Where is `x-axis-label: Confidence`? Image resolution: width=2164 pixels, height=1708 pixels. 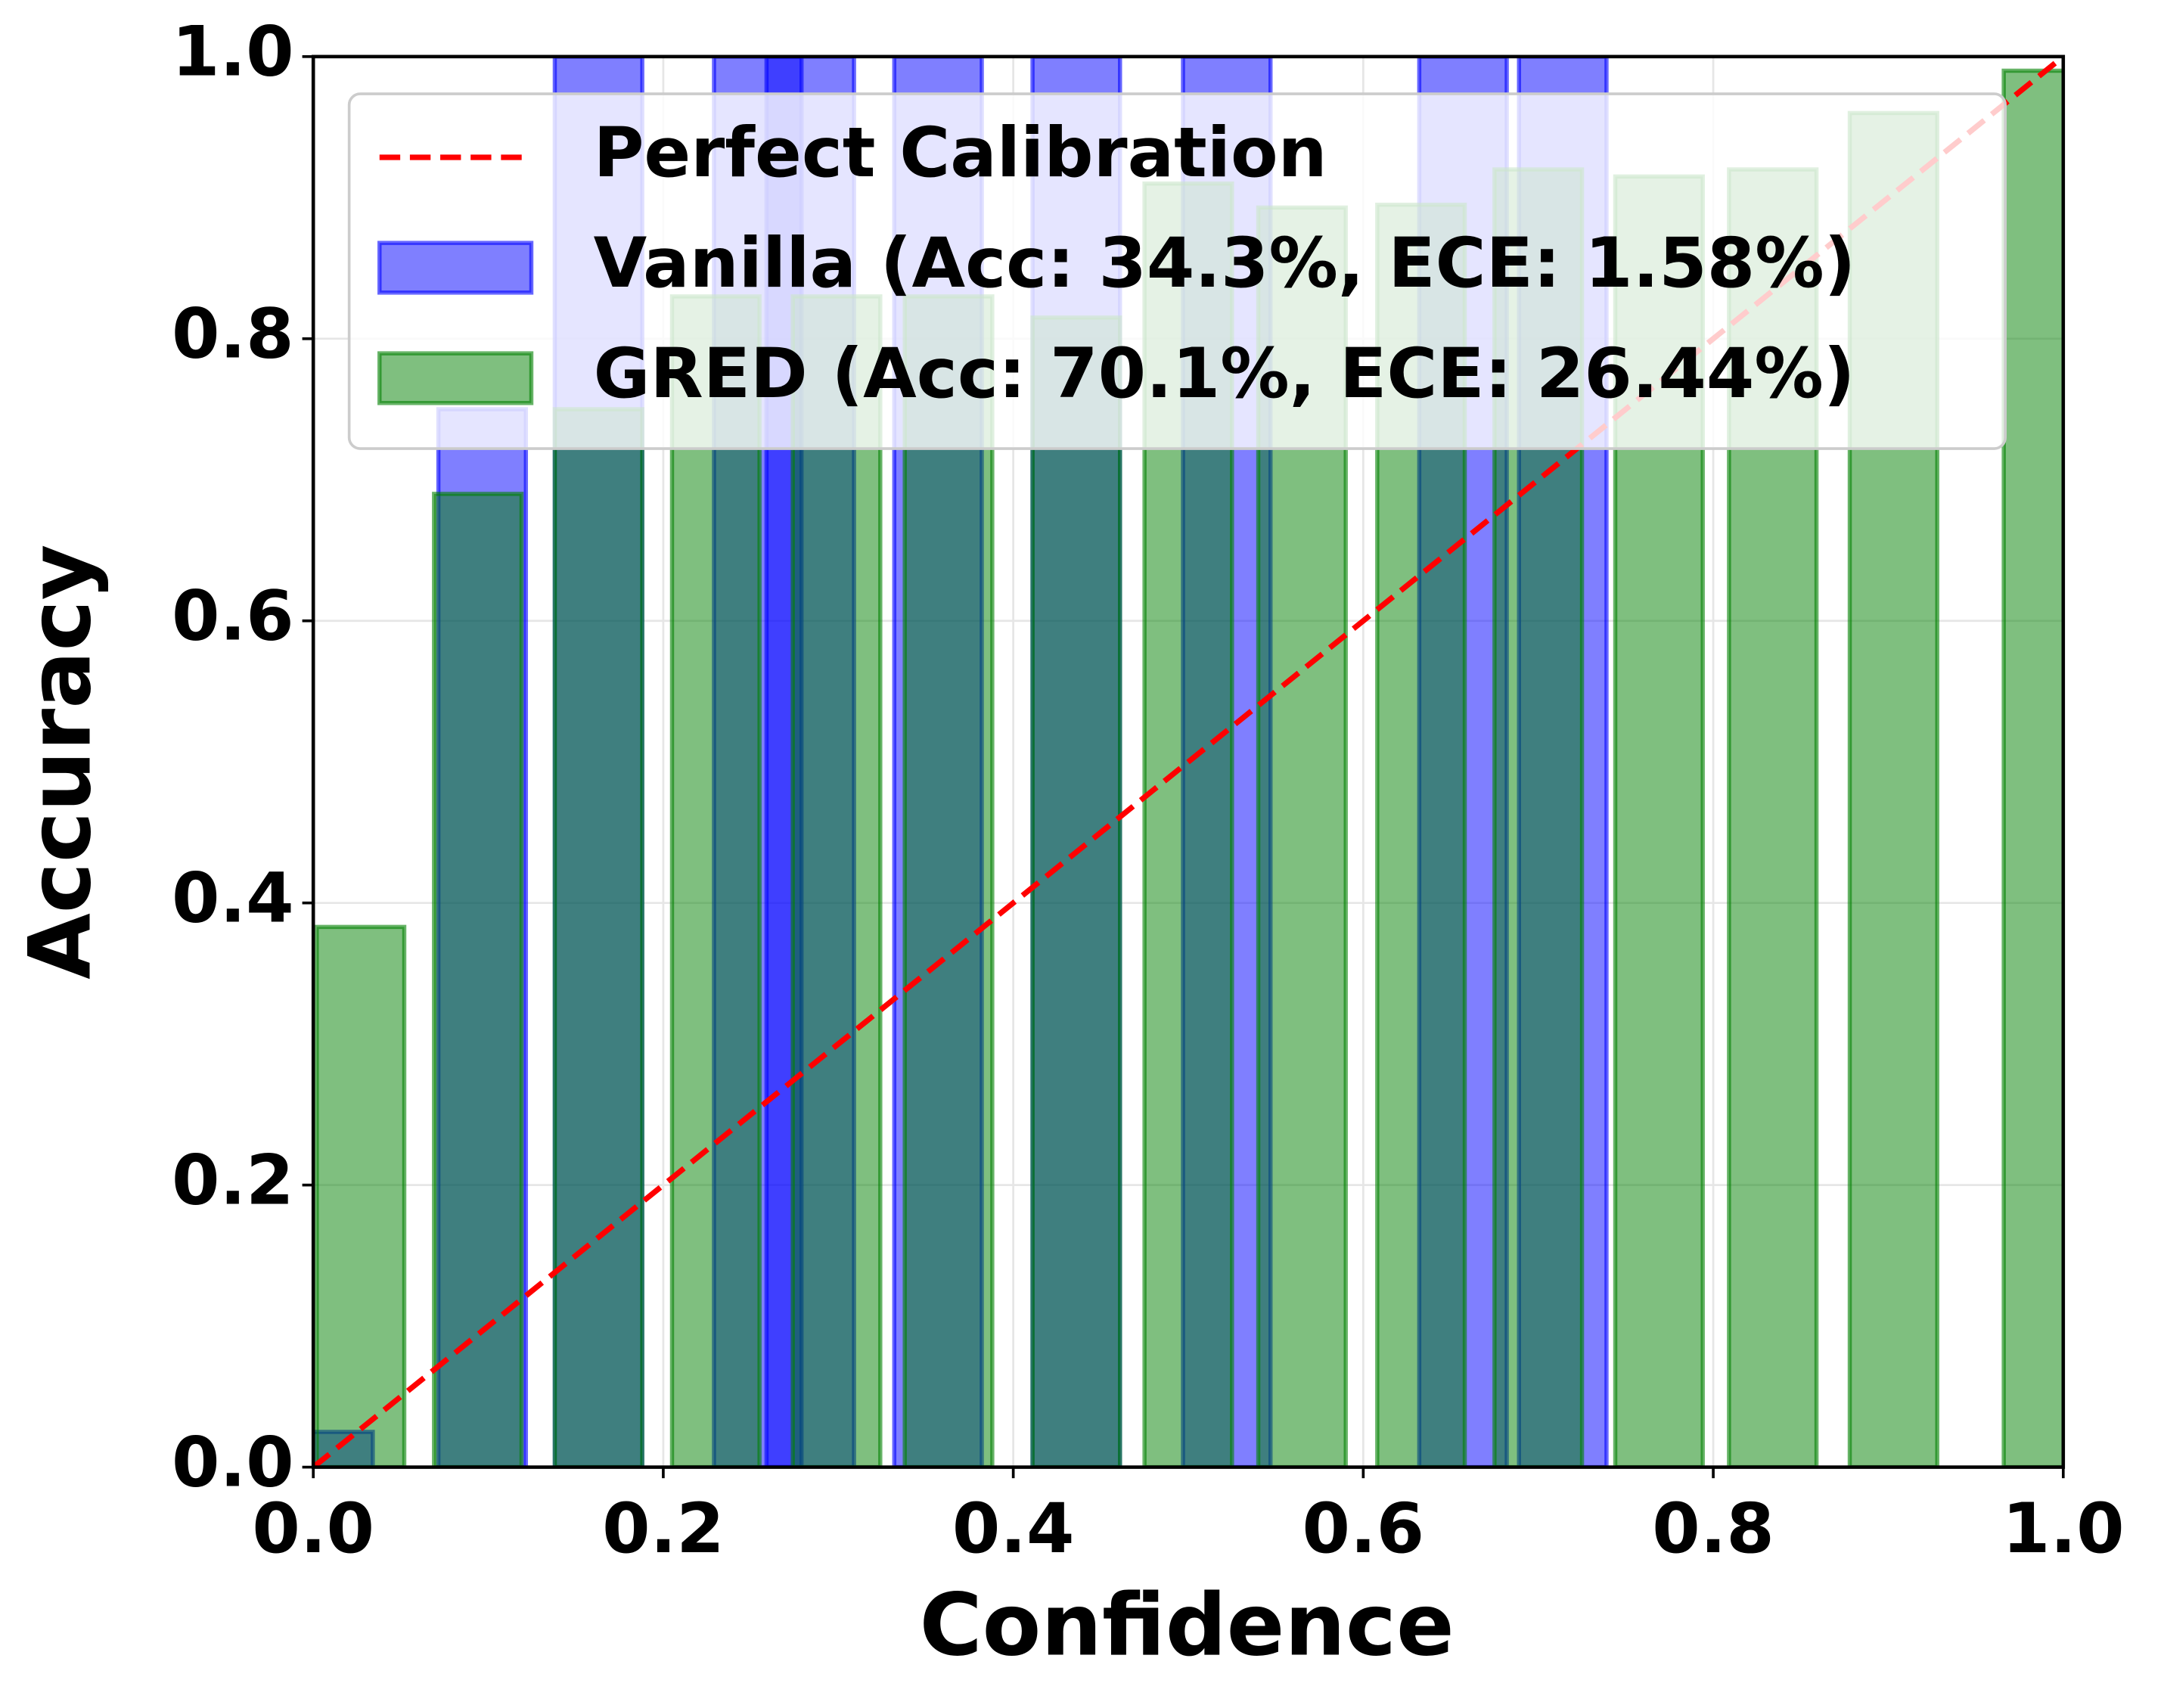
x-axis-label: Confidence is located at coordinates (1187, 1625).